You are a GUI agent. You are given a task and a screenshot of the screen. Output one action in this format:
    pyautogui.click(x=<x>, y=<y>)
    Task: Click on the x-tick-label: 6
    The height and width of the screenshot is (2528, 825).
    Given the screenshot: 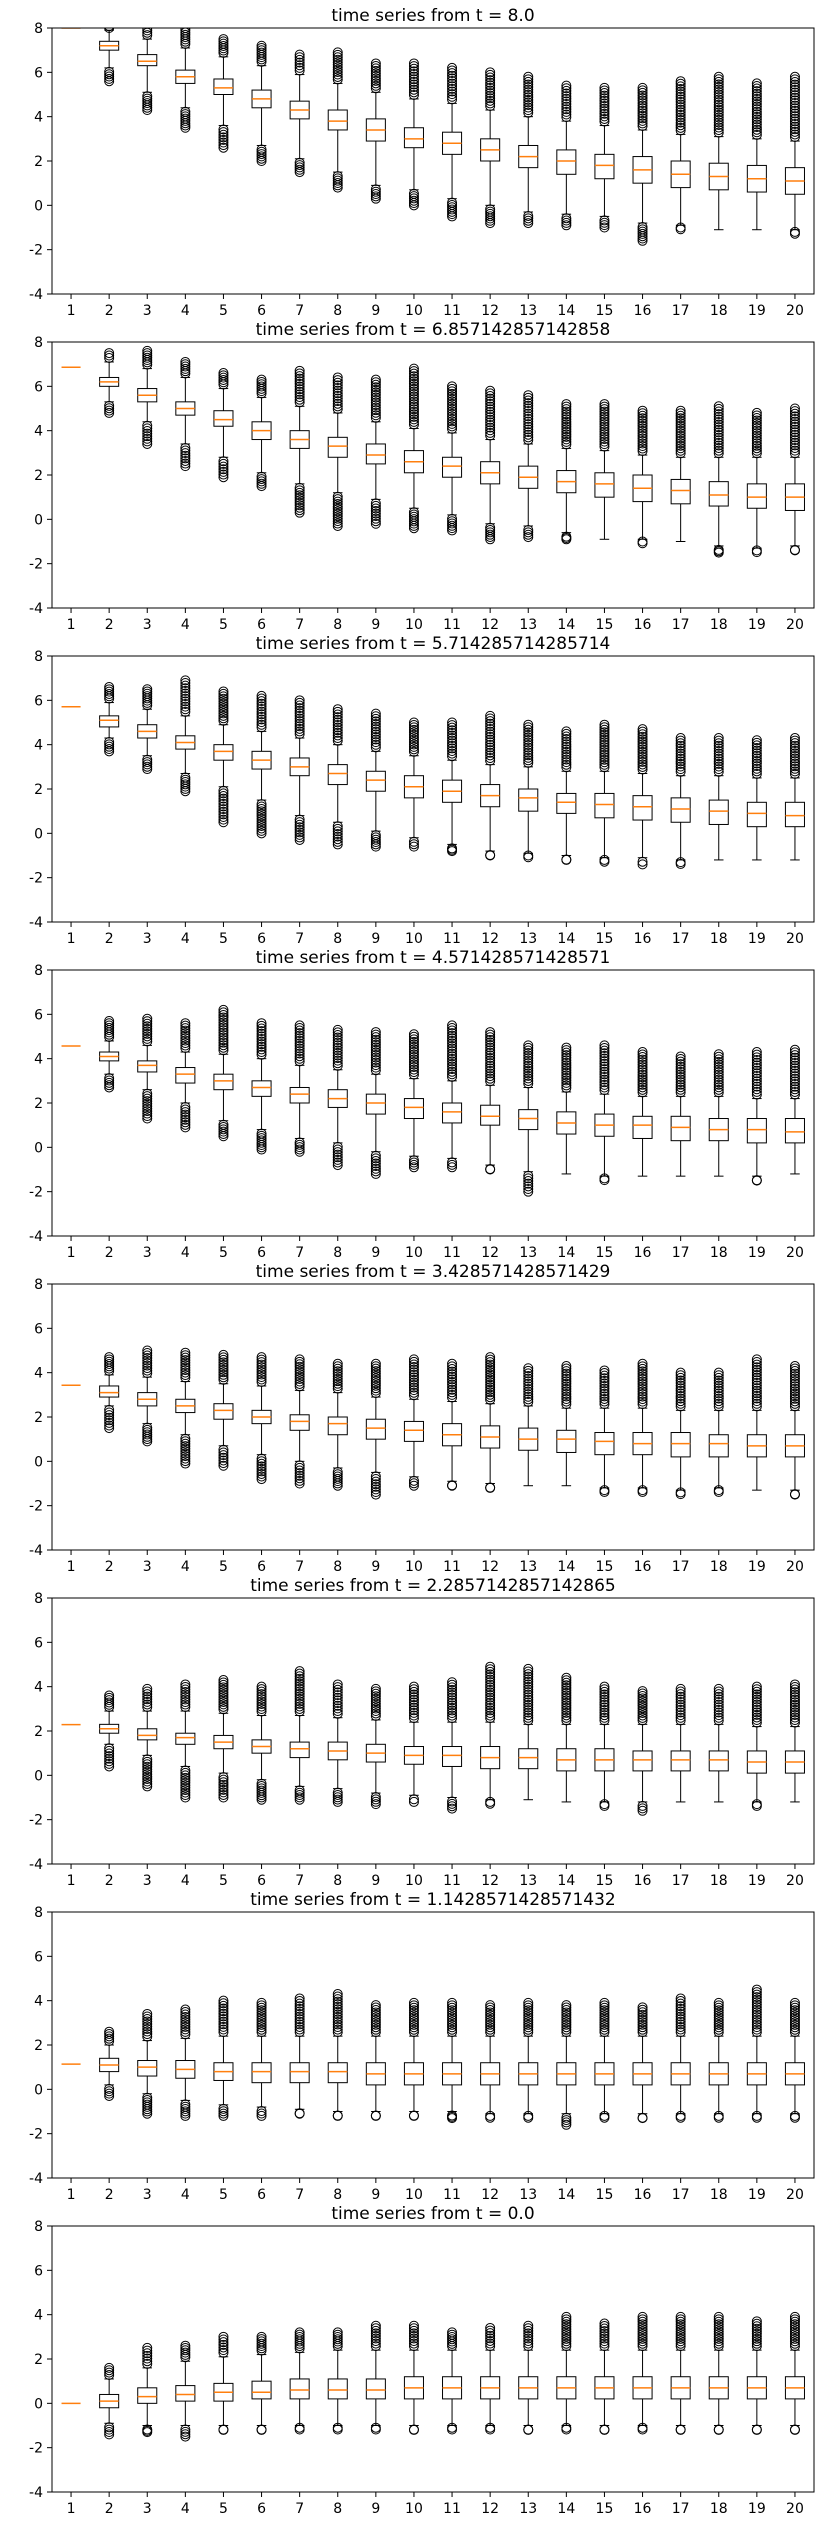 What is the action you would take?
    pyautogui.click(x=261, y=939)
    